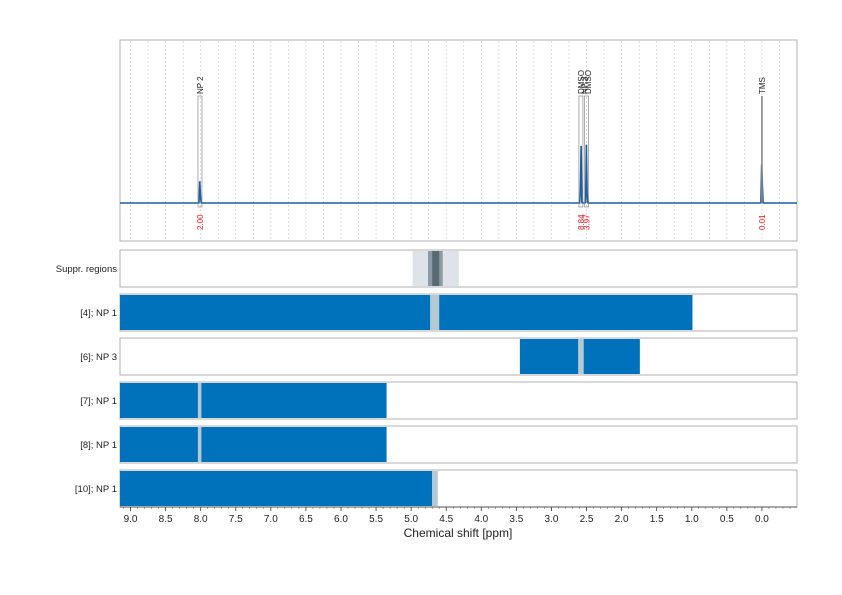  I want to click on x-axis-title: Chemical shift [ppm], so click(458, 533).